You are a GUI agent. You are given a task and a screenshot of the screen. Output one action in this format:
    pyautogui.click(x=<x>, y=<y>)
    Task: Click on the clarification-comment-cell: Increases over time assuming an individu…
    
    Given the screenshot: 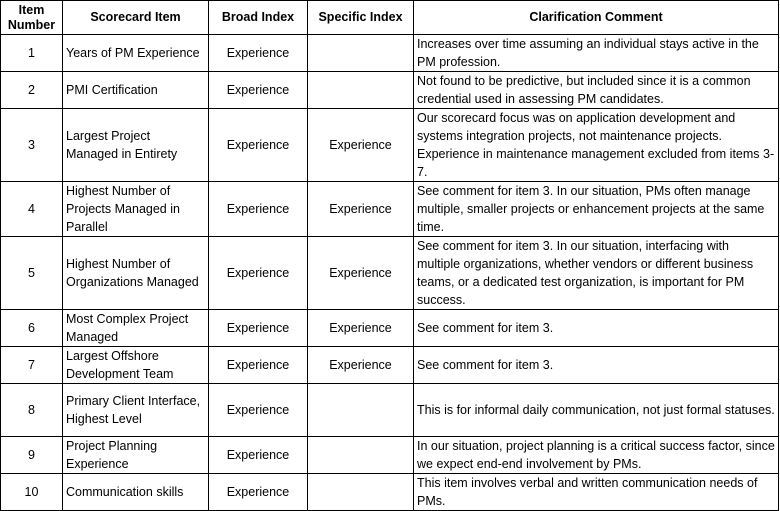 What is the action you would take?
    pyautogui.click(x=596, y=53)
    